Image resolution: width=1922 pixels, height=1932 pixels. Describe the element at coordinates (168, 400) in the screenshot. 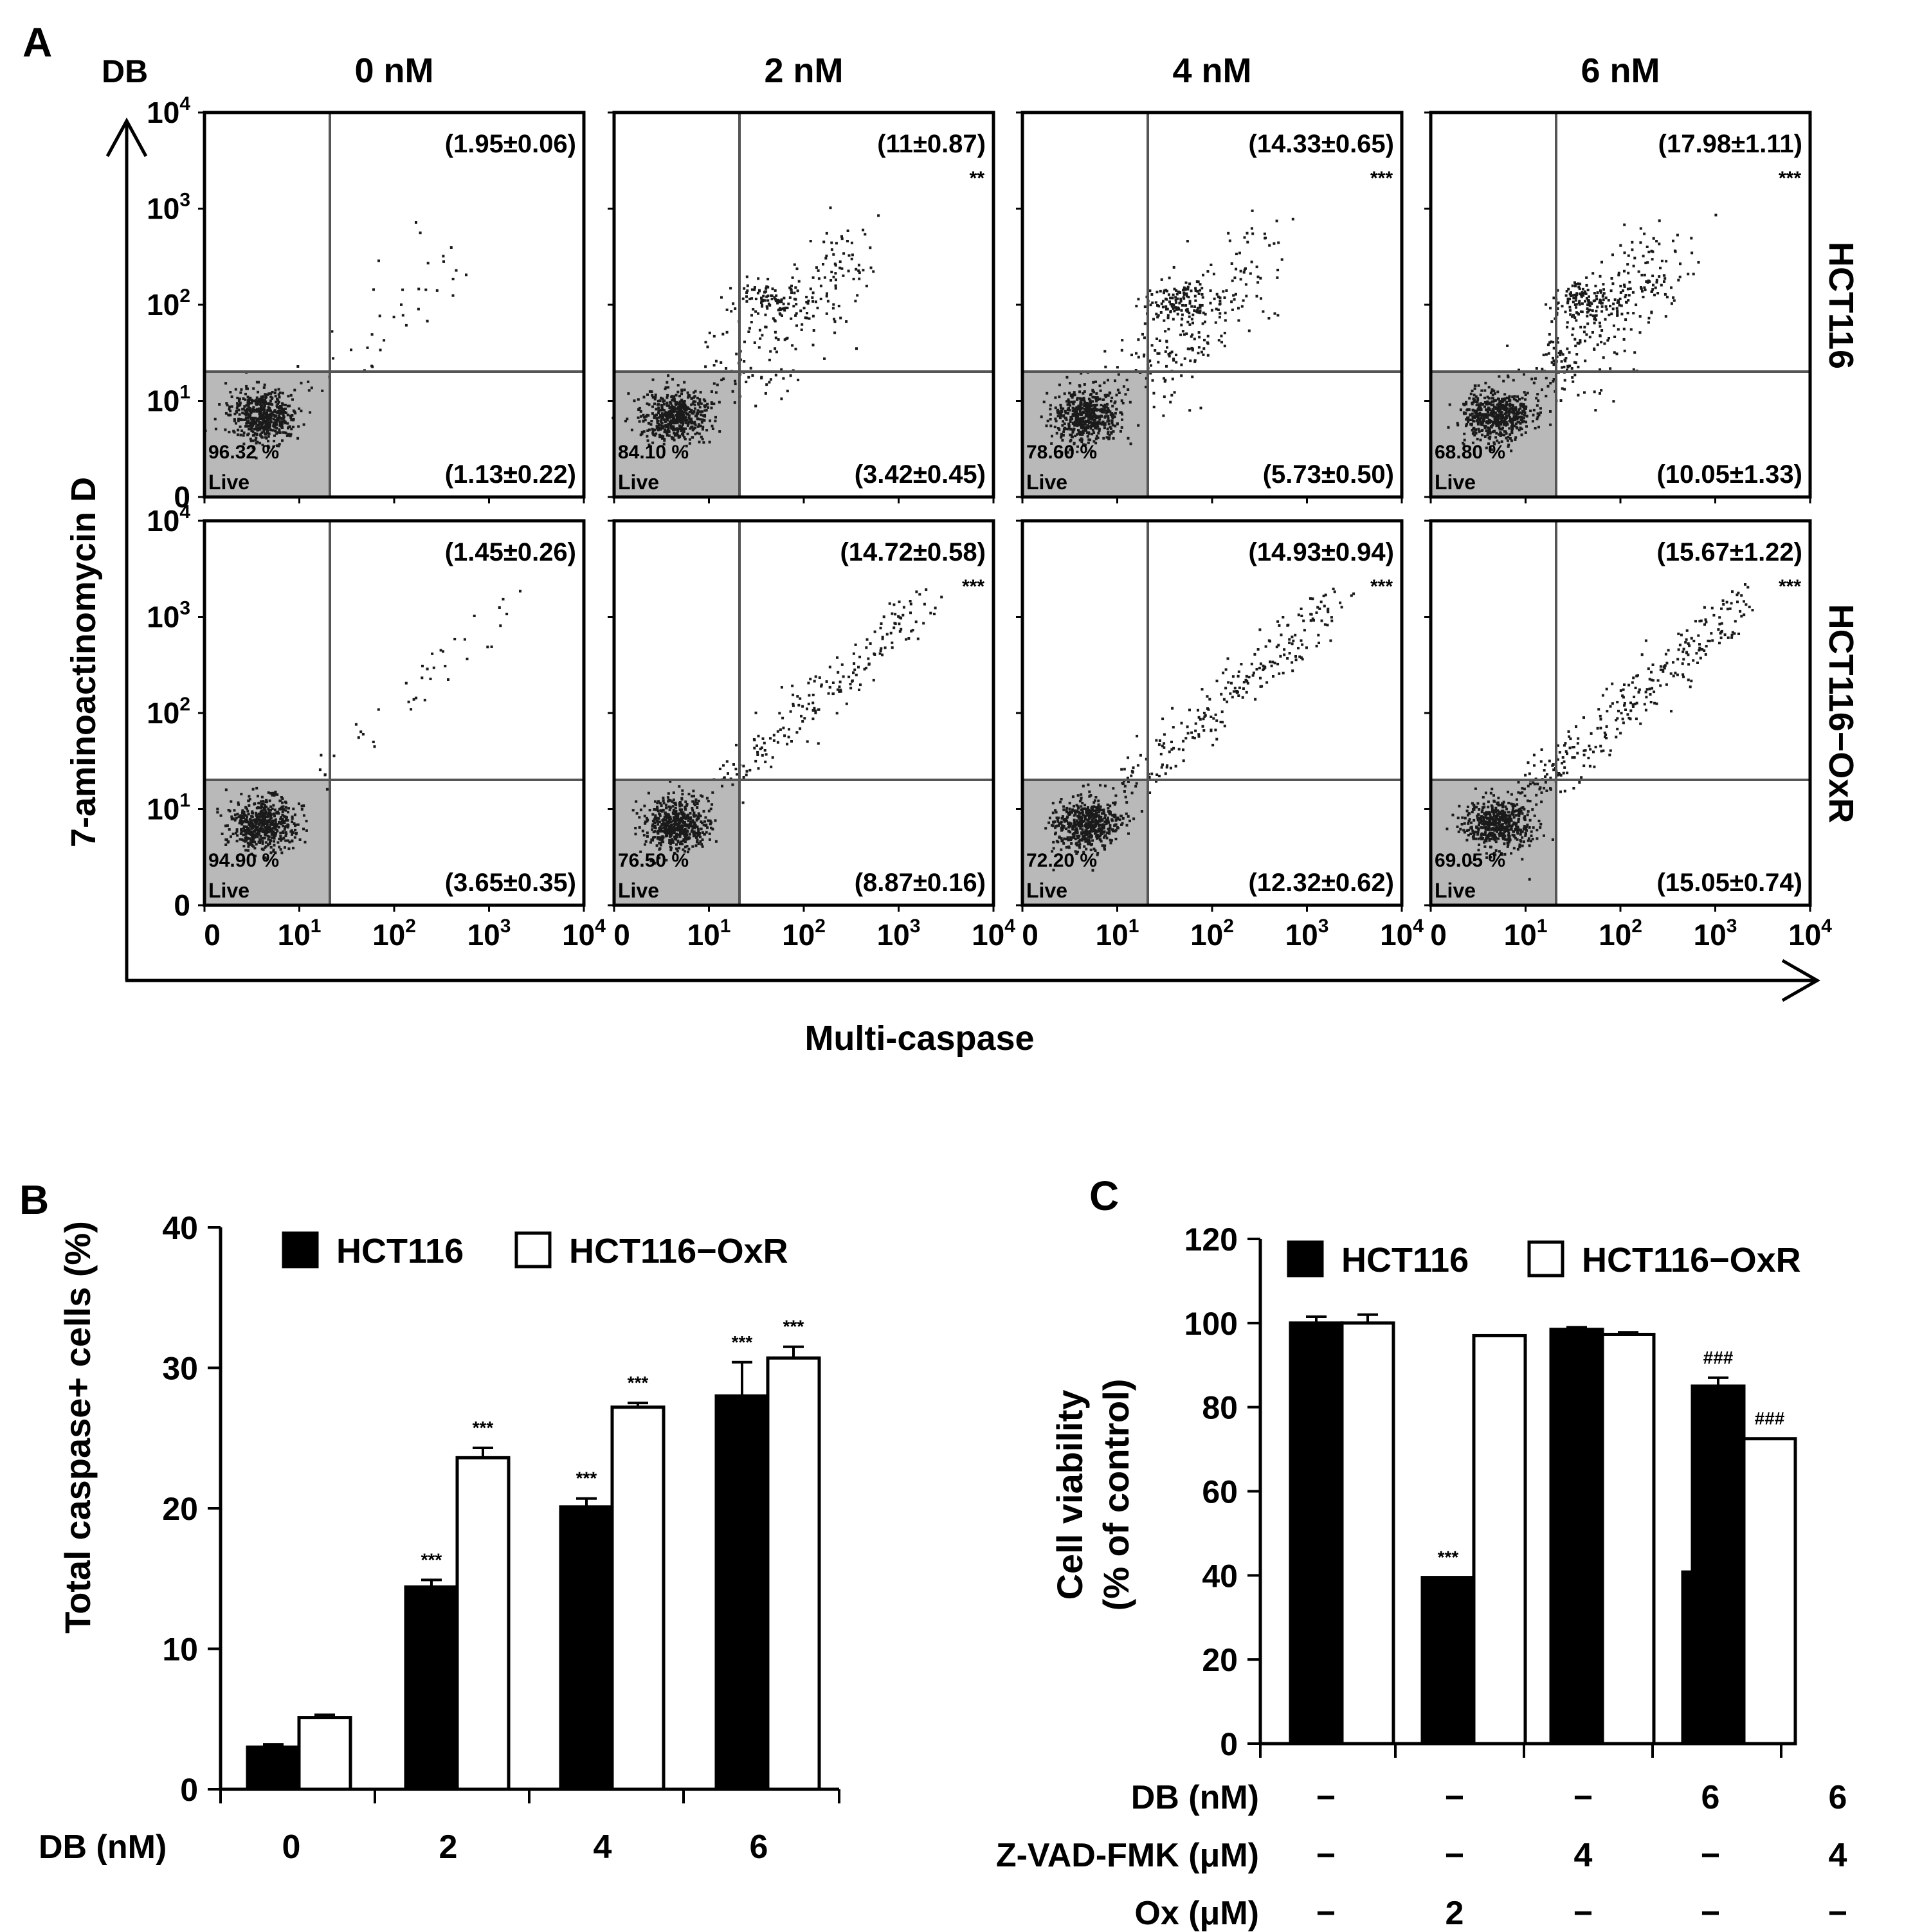

I see `y-tick-label-1: 101` at that location.